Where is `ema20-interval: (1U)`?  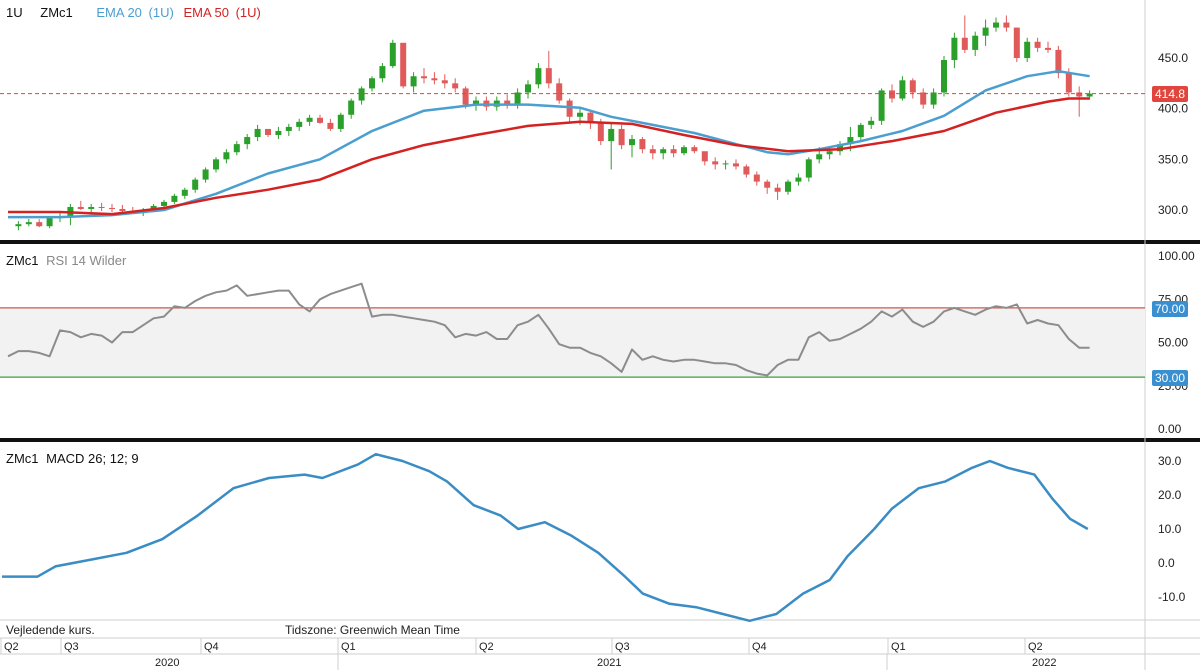 ema20-interval: (1U) is located at coordinates (161, 12).